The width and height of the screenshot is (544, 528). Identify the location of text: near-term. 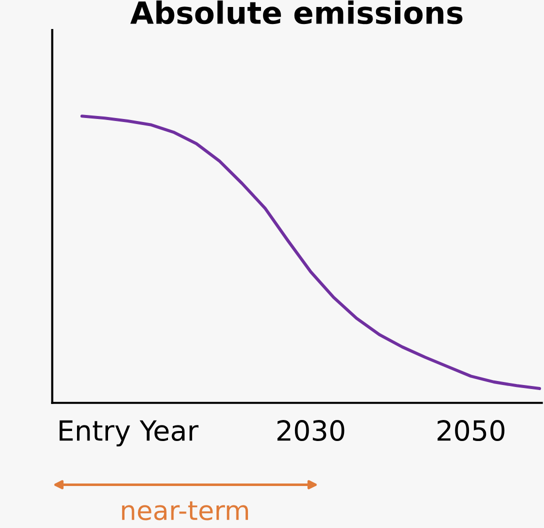
(185, 510).